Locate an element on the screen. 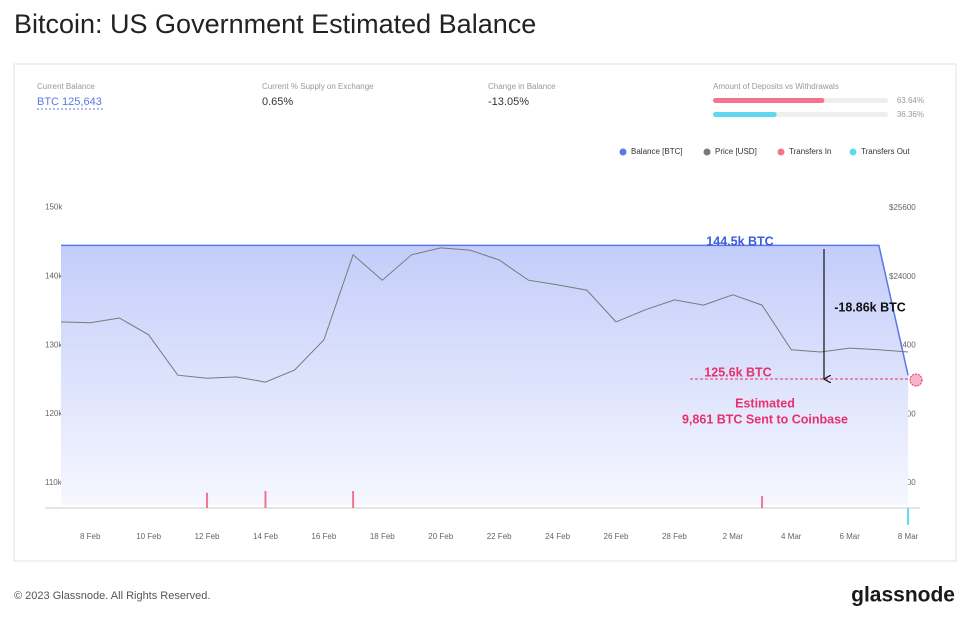 The height and width of the screenshot is (617, 972). x-tick-label: 10 Feb is located at coordinates (148, 536).